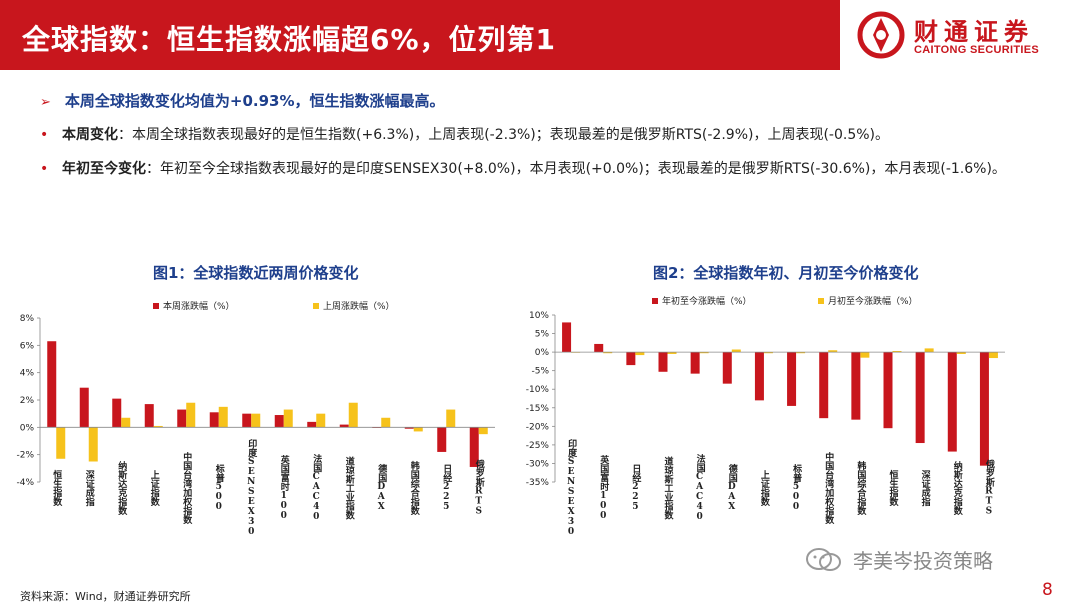 Image resolution: width=1080 pixels, height=608 pixels. Describe the element at coordinates (25, 456) in the screenshot. I see `y-tick-label: -2%` at that location.